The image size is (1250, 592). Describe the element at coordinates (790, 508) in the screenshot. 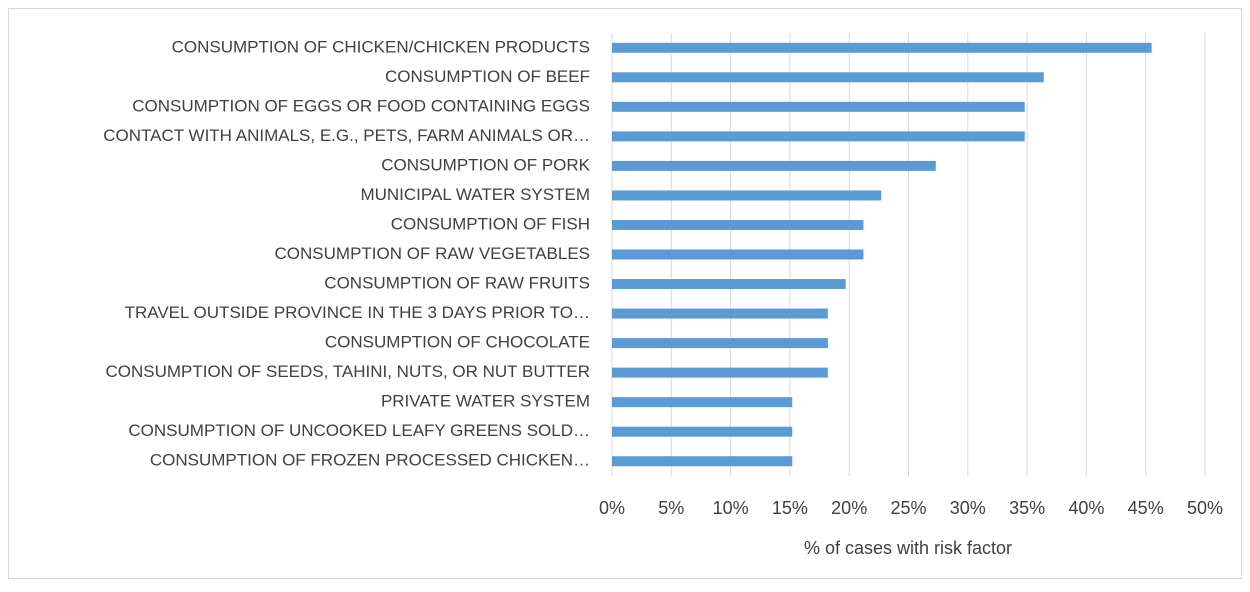

I see `x-tick-label: 15%` at that location.